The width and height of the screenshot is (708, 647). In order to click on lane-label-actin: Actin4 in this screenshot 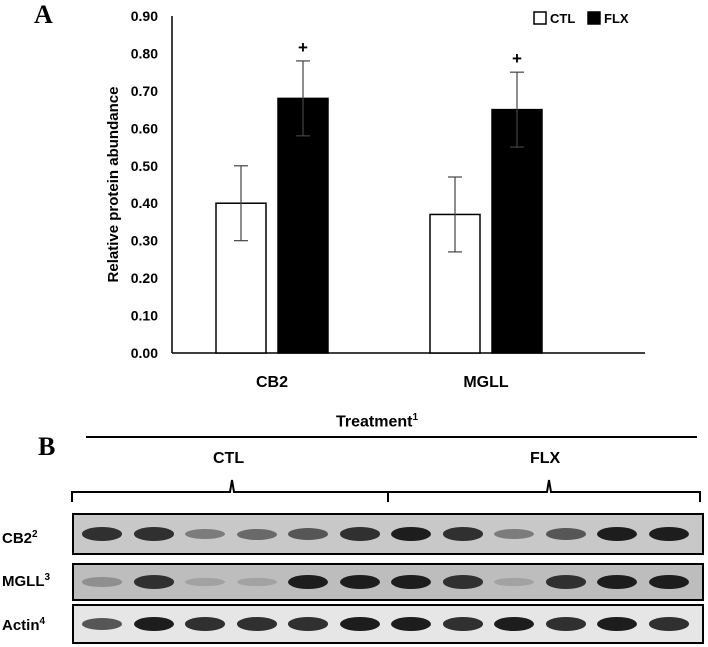, I will do `click(23, 625)`.